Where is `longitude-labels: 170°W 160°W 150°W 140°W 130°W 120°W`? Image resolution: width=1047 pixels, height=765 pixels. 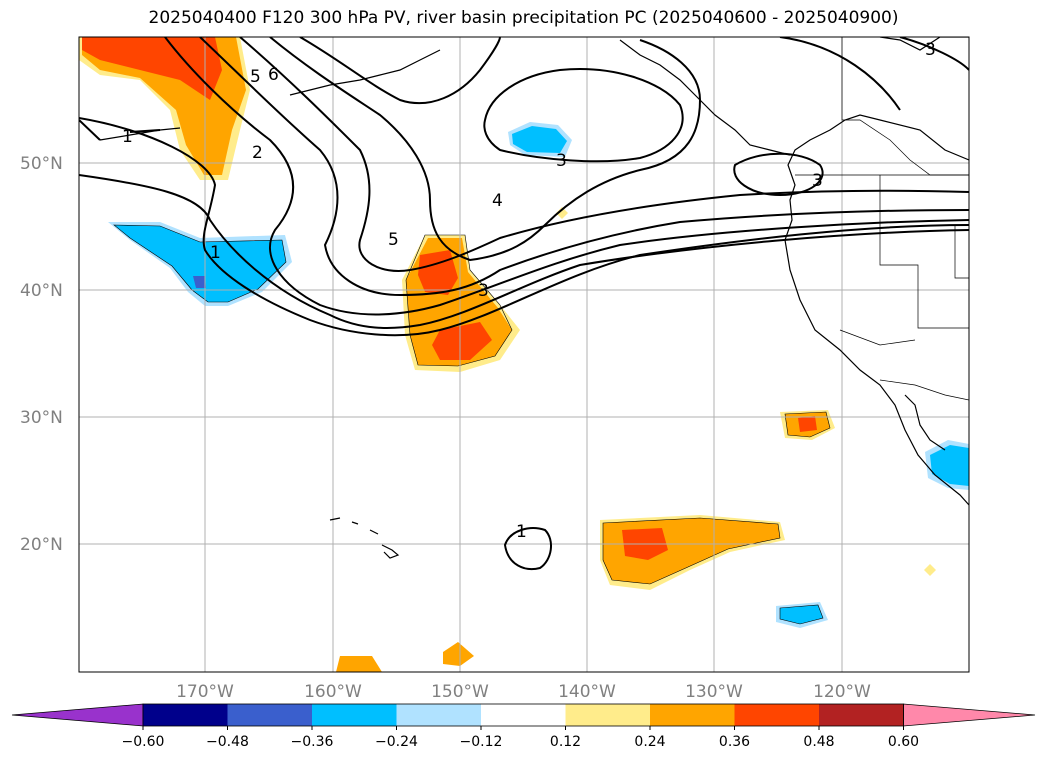
longitude-labels: 170°W 160°W 150°W 140°W 130°W 120°W is located at coordinates (523, 692).